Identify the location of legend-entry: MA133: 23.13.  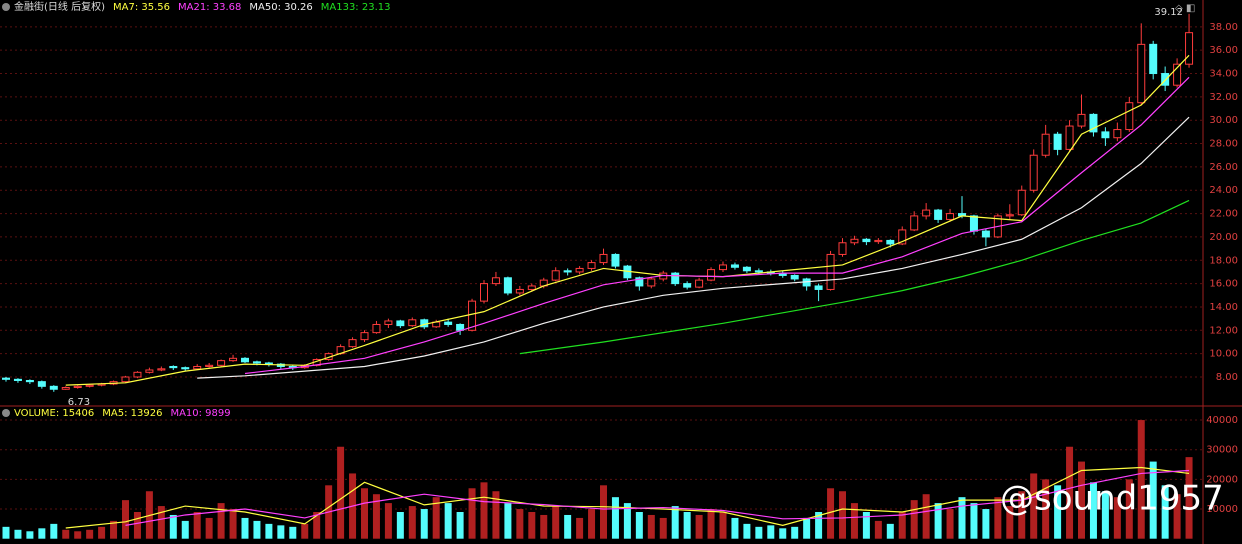
(356, 7).